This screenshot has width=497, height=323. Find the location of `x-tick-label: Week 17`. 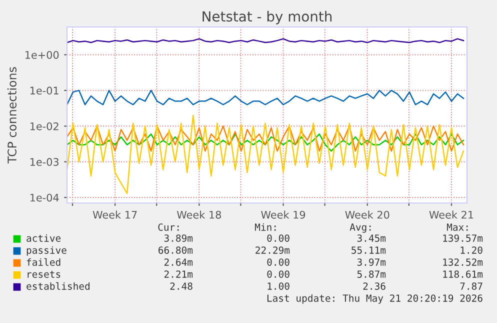

x-tick-label: Week 17 is located at coordinates (114, 214).